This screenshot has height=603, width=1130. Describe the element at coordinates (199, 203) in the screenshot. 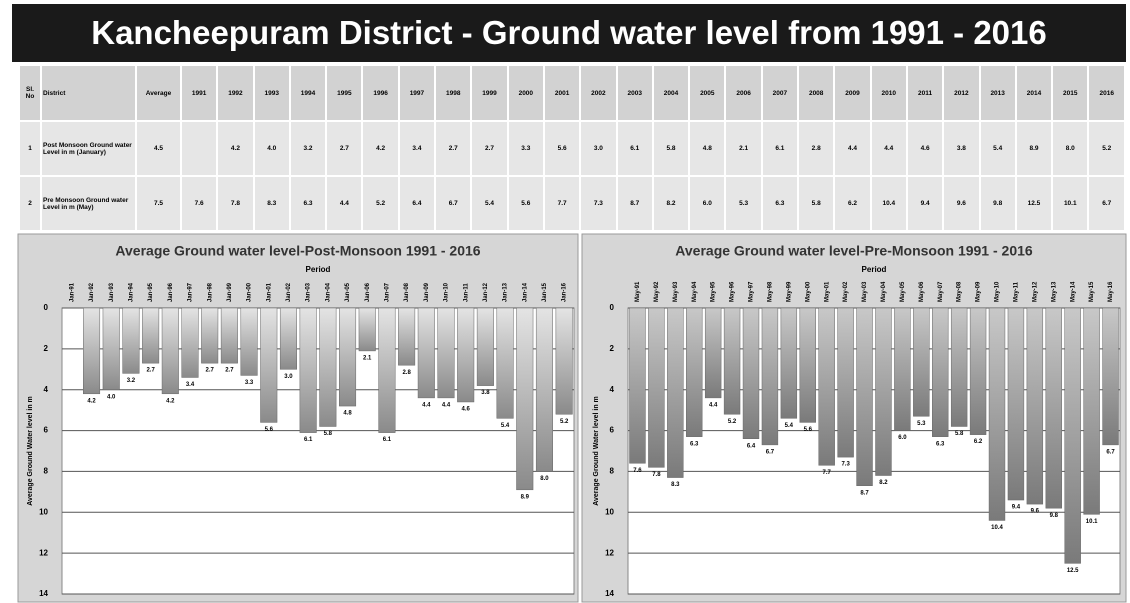

I see `table-cell: 7.6` at that location.